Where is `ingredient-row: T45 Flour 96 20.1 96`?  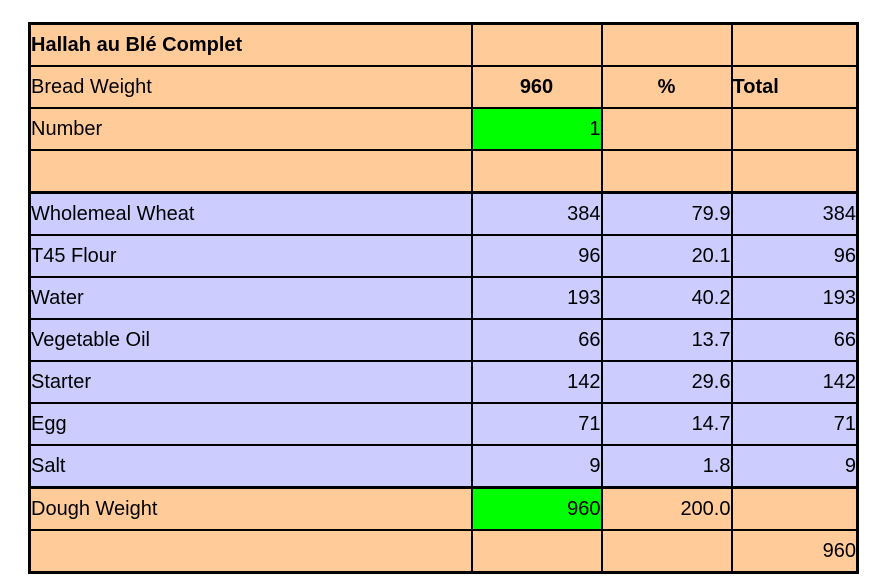 ingredient-row: T45 Flour 96 20.1 96 is located at coordinates (443, 256).